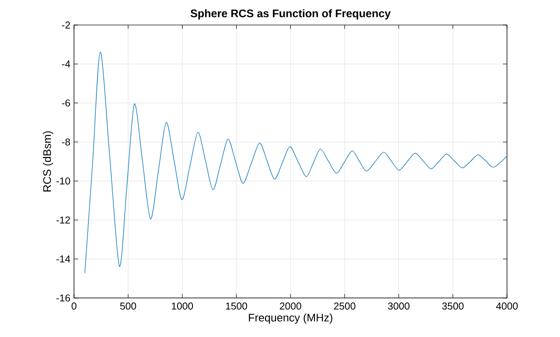 Image resolution: width=560 pixels, height=337 pixels. I want to click on x-tick-label: 1500, so click(237, 306).